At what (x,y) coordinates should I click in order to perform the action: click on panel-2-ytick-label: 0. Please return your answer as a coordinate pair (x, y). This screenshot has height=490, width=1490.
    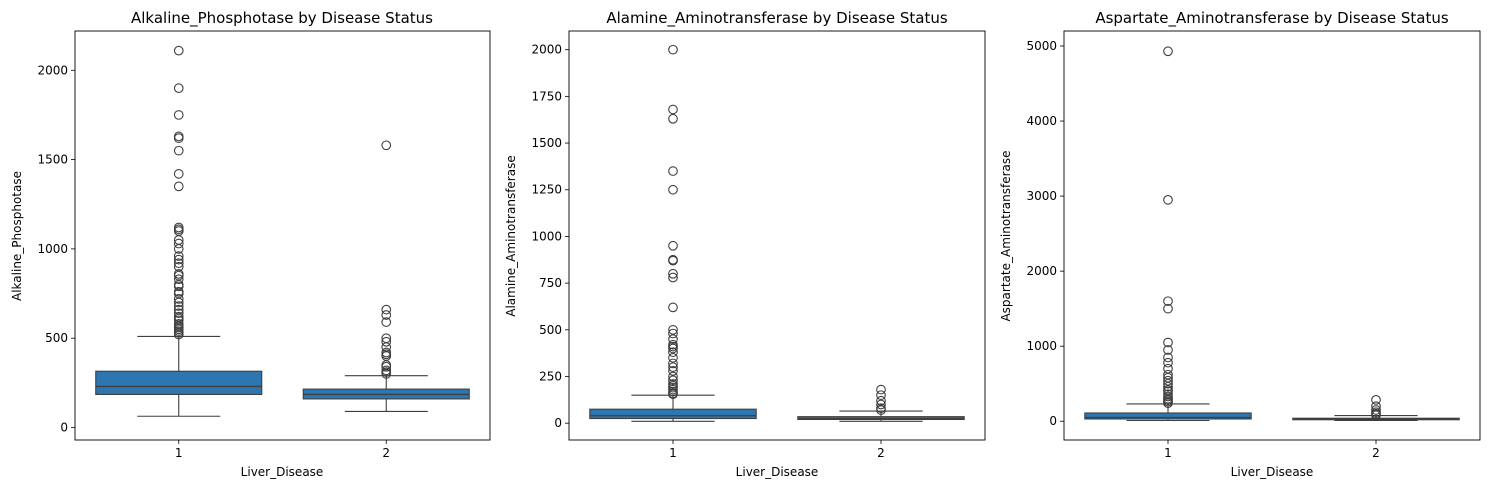
    Looking at the image, I should click on (558, 423).